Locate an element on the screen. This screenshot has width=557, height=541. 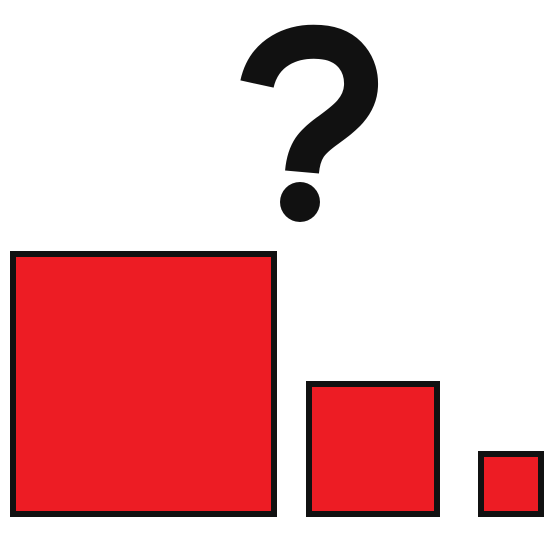
question-mark-dot is located at coordinates (300, 202).